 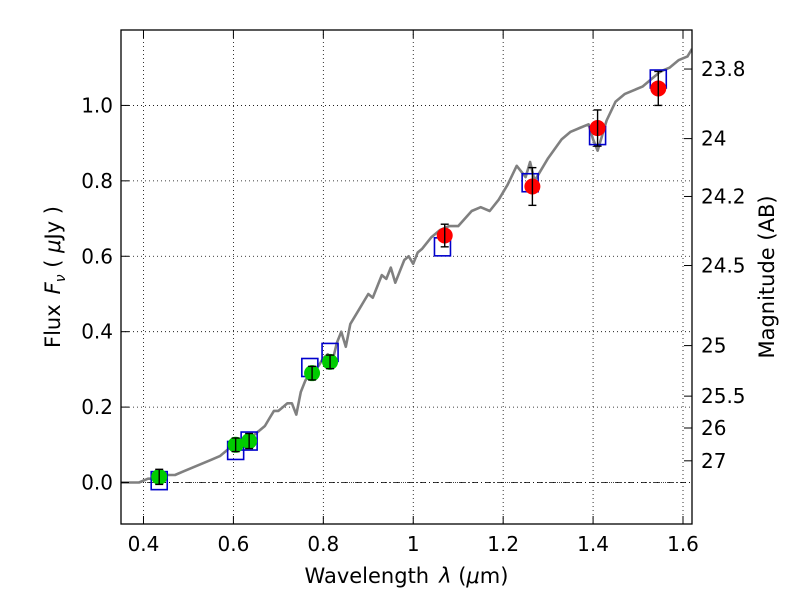 I want to click on x-axis-label-unit-rest: m), so click(x=494, y=576).